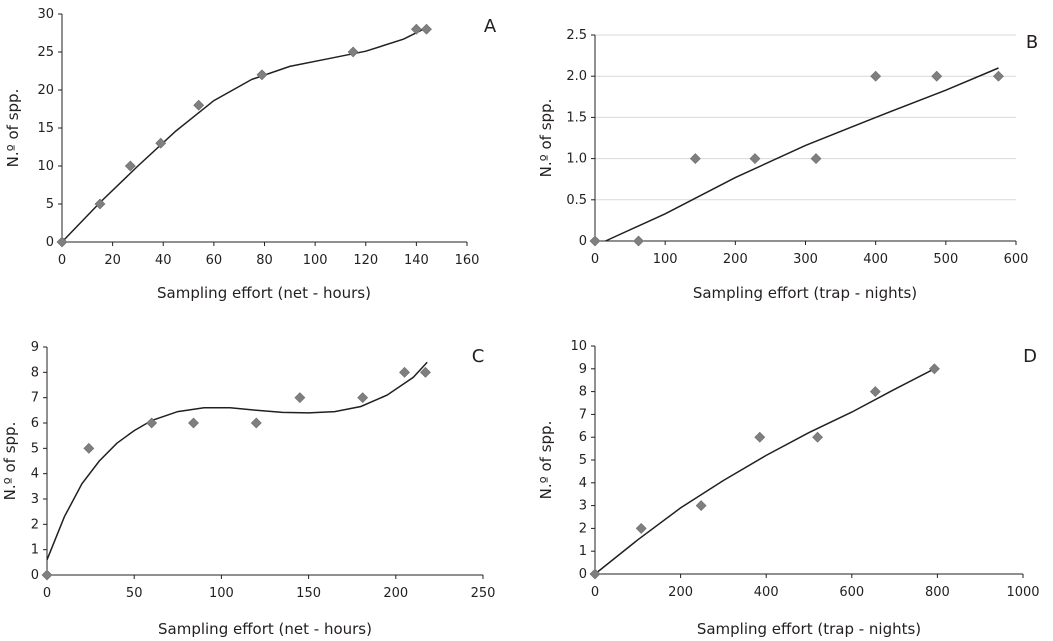  I want to click on panel-label: C, so click(478, 356).